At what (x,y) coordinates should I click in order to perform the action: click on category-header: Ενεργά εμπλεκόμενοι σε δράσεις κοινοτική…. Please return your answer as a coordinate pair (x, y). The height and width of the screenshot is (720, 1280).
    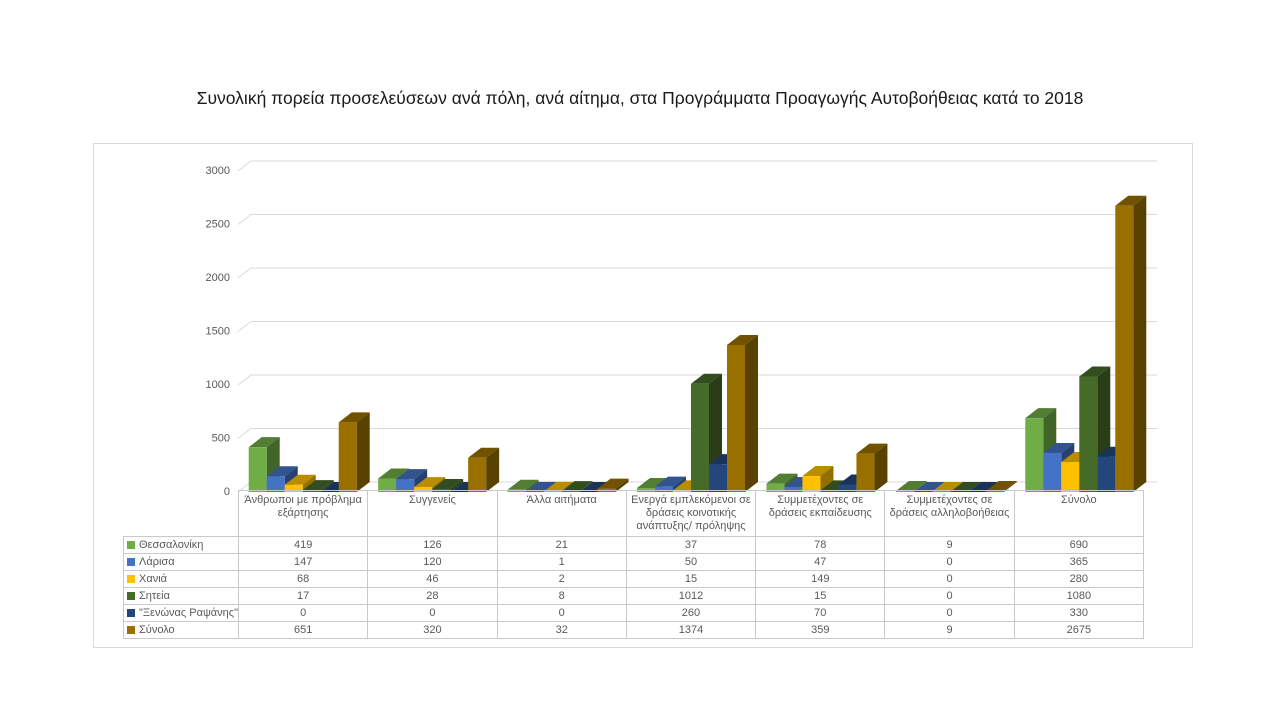
    Looking at the image, I should click on (691, 513).